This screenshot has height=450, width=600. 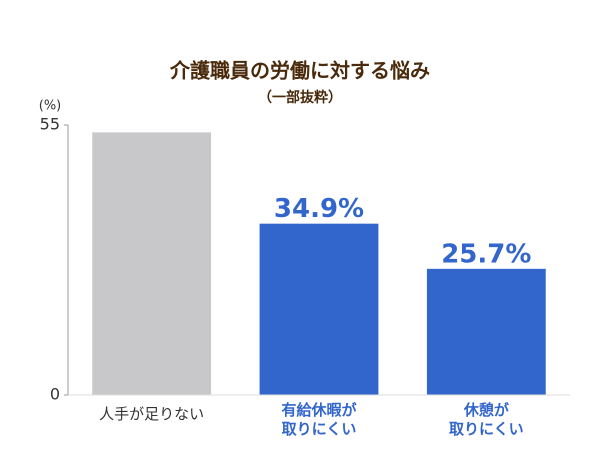 What do you see at coordinates (50, 106) in the screenshot?
I see `y-unit: (%)` at bounding box center [50, 106].